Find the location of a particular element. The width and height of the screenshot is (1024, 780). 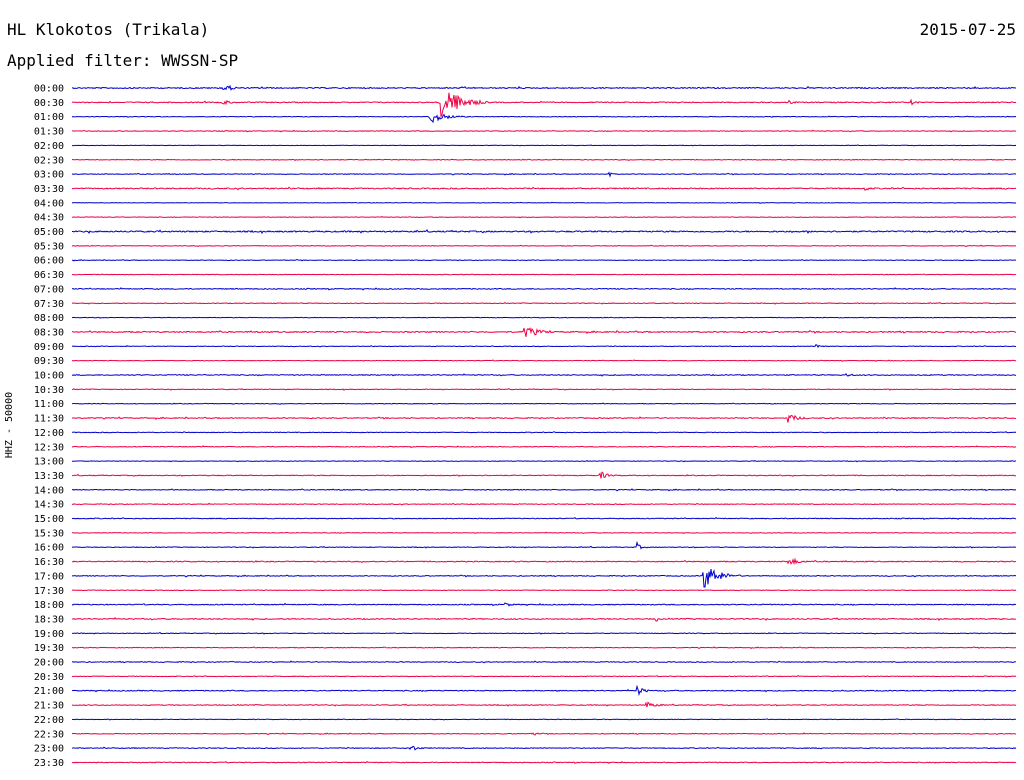

time-tick-label: 22:00 is located at coordinates (49, 720).